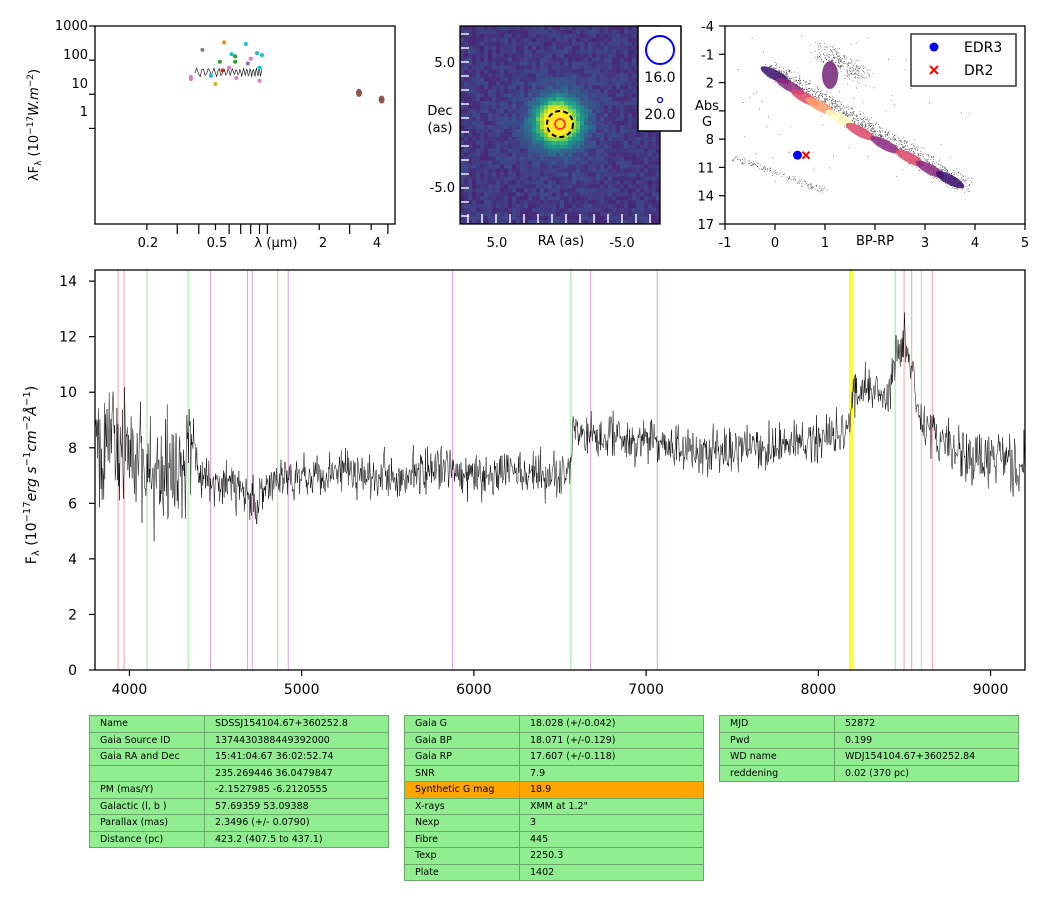  Describe the element at coordinates (978, 71) in the screenshot. I see `legend-dr2-label: DR2` at that location.